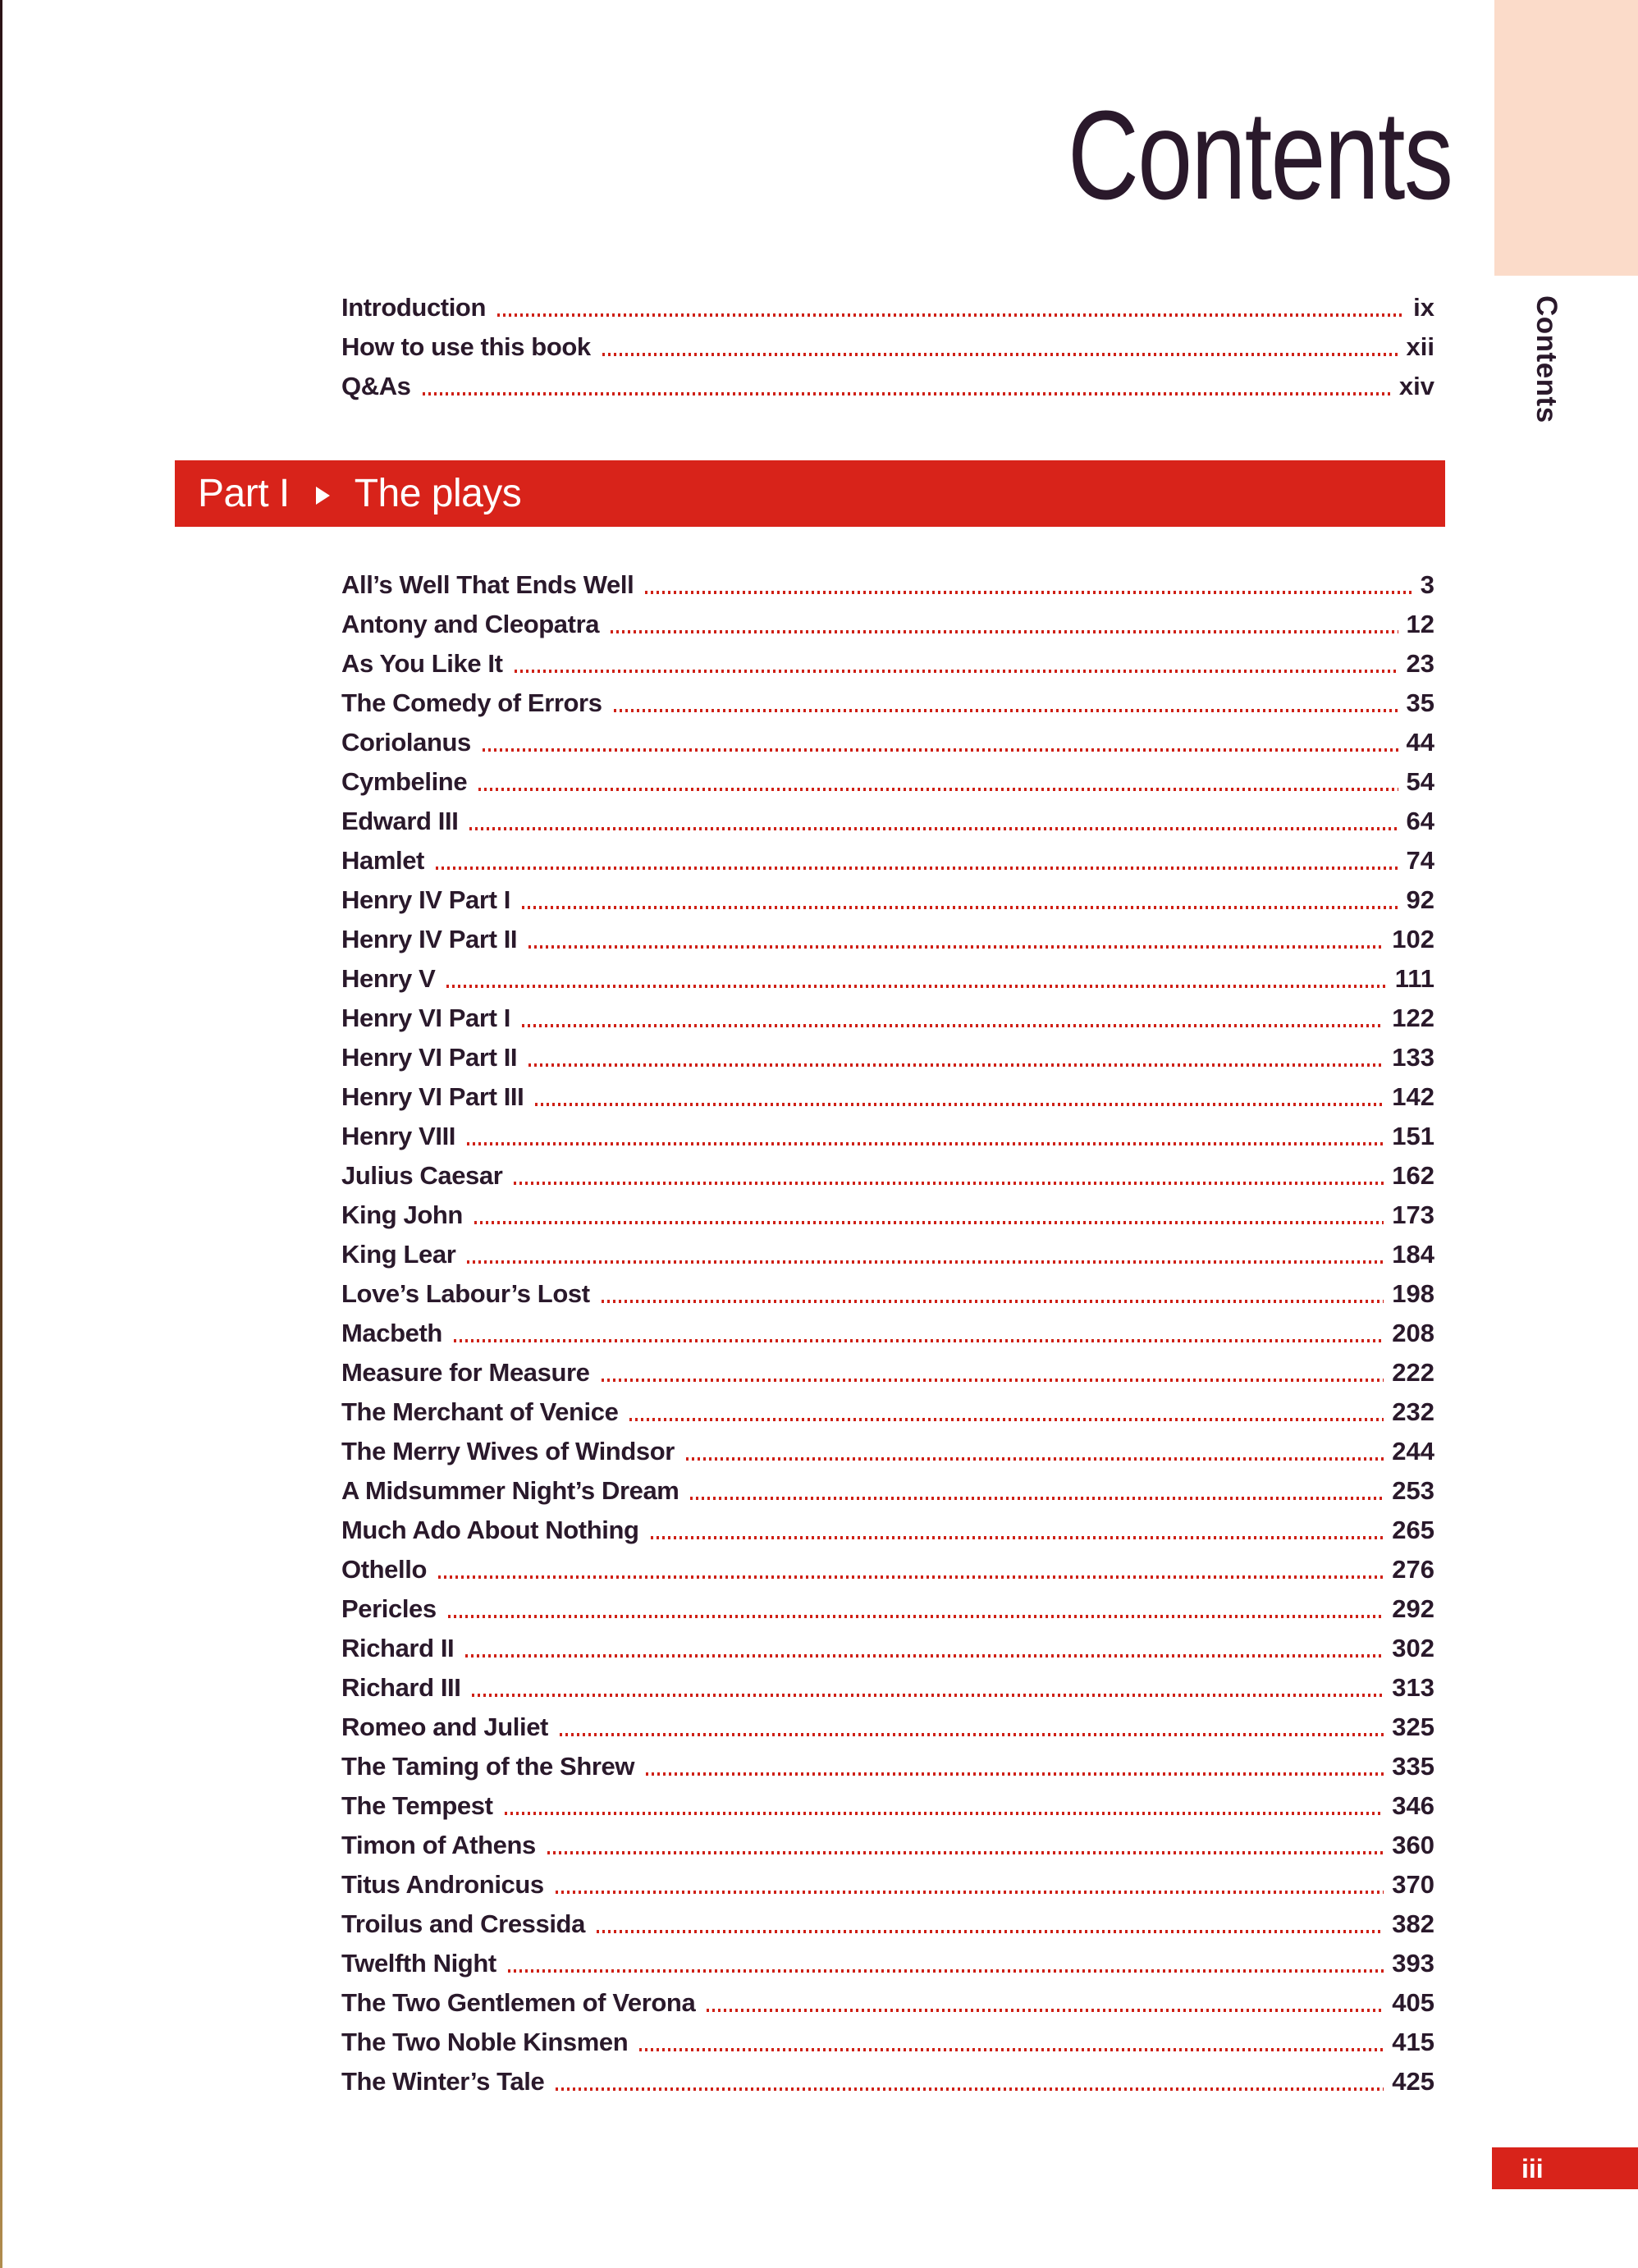 The image size is (1638, 2268). I want to click on toc-entry-page-number: xiv, so click(1416, 385).